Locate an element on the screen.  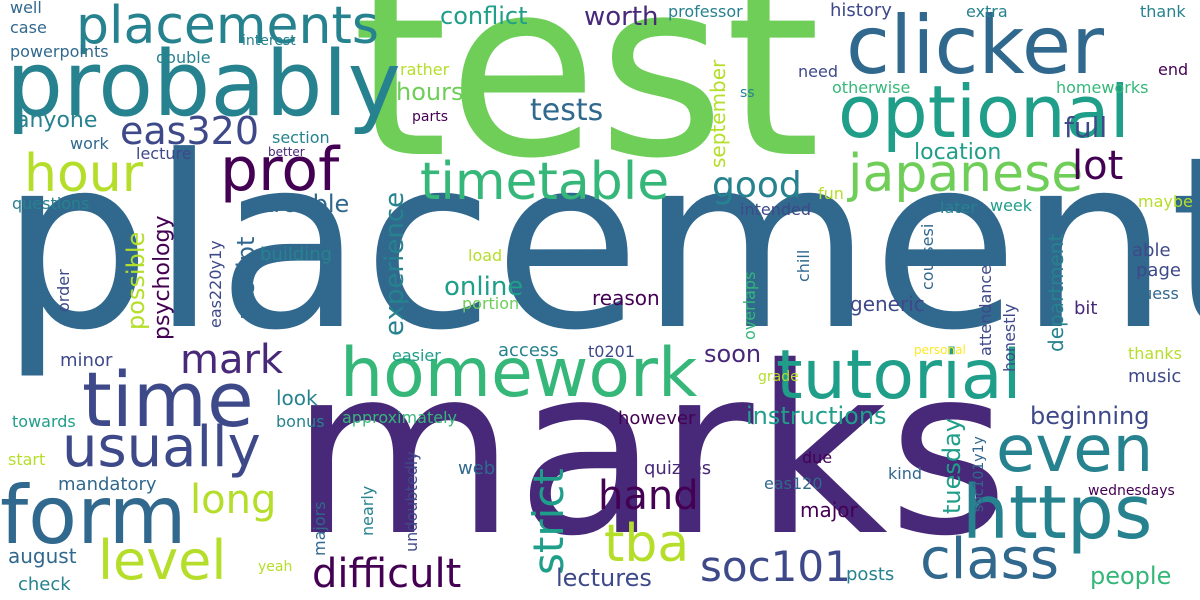
word-august: august is located at coordinates (42, 556).